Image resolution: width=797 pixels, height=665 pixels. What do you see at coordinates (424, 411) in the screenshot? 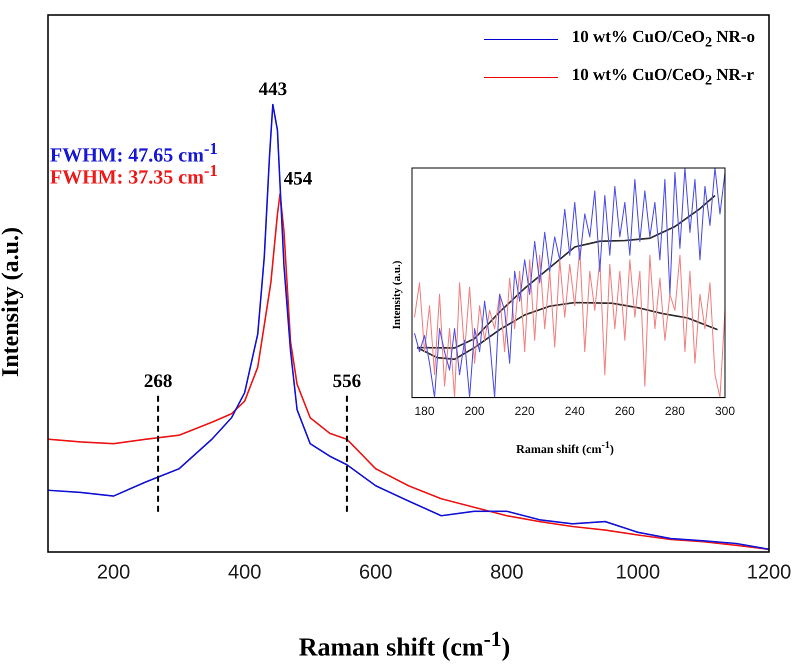
I see `x-tick-label: 180` at bounding box center [424, 411].